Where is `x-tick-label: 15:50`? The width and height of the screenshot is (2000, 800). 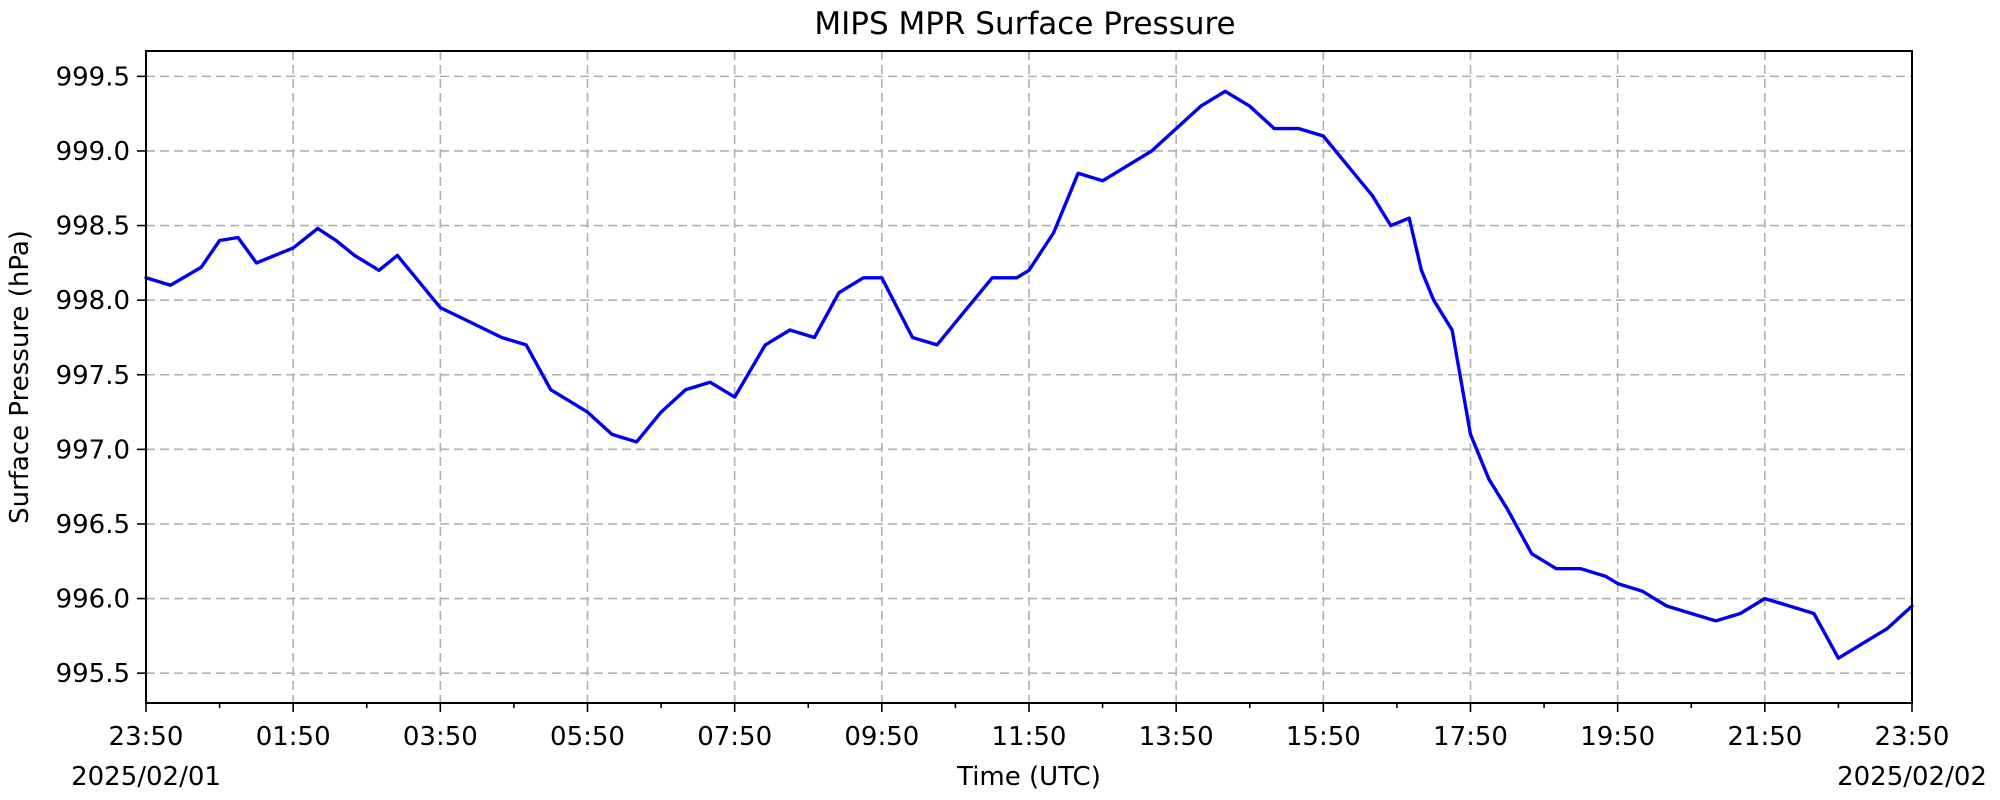
x-tick-label: 15:50 is located at coordinates (1323, 737).